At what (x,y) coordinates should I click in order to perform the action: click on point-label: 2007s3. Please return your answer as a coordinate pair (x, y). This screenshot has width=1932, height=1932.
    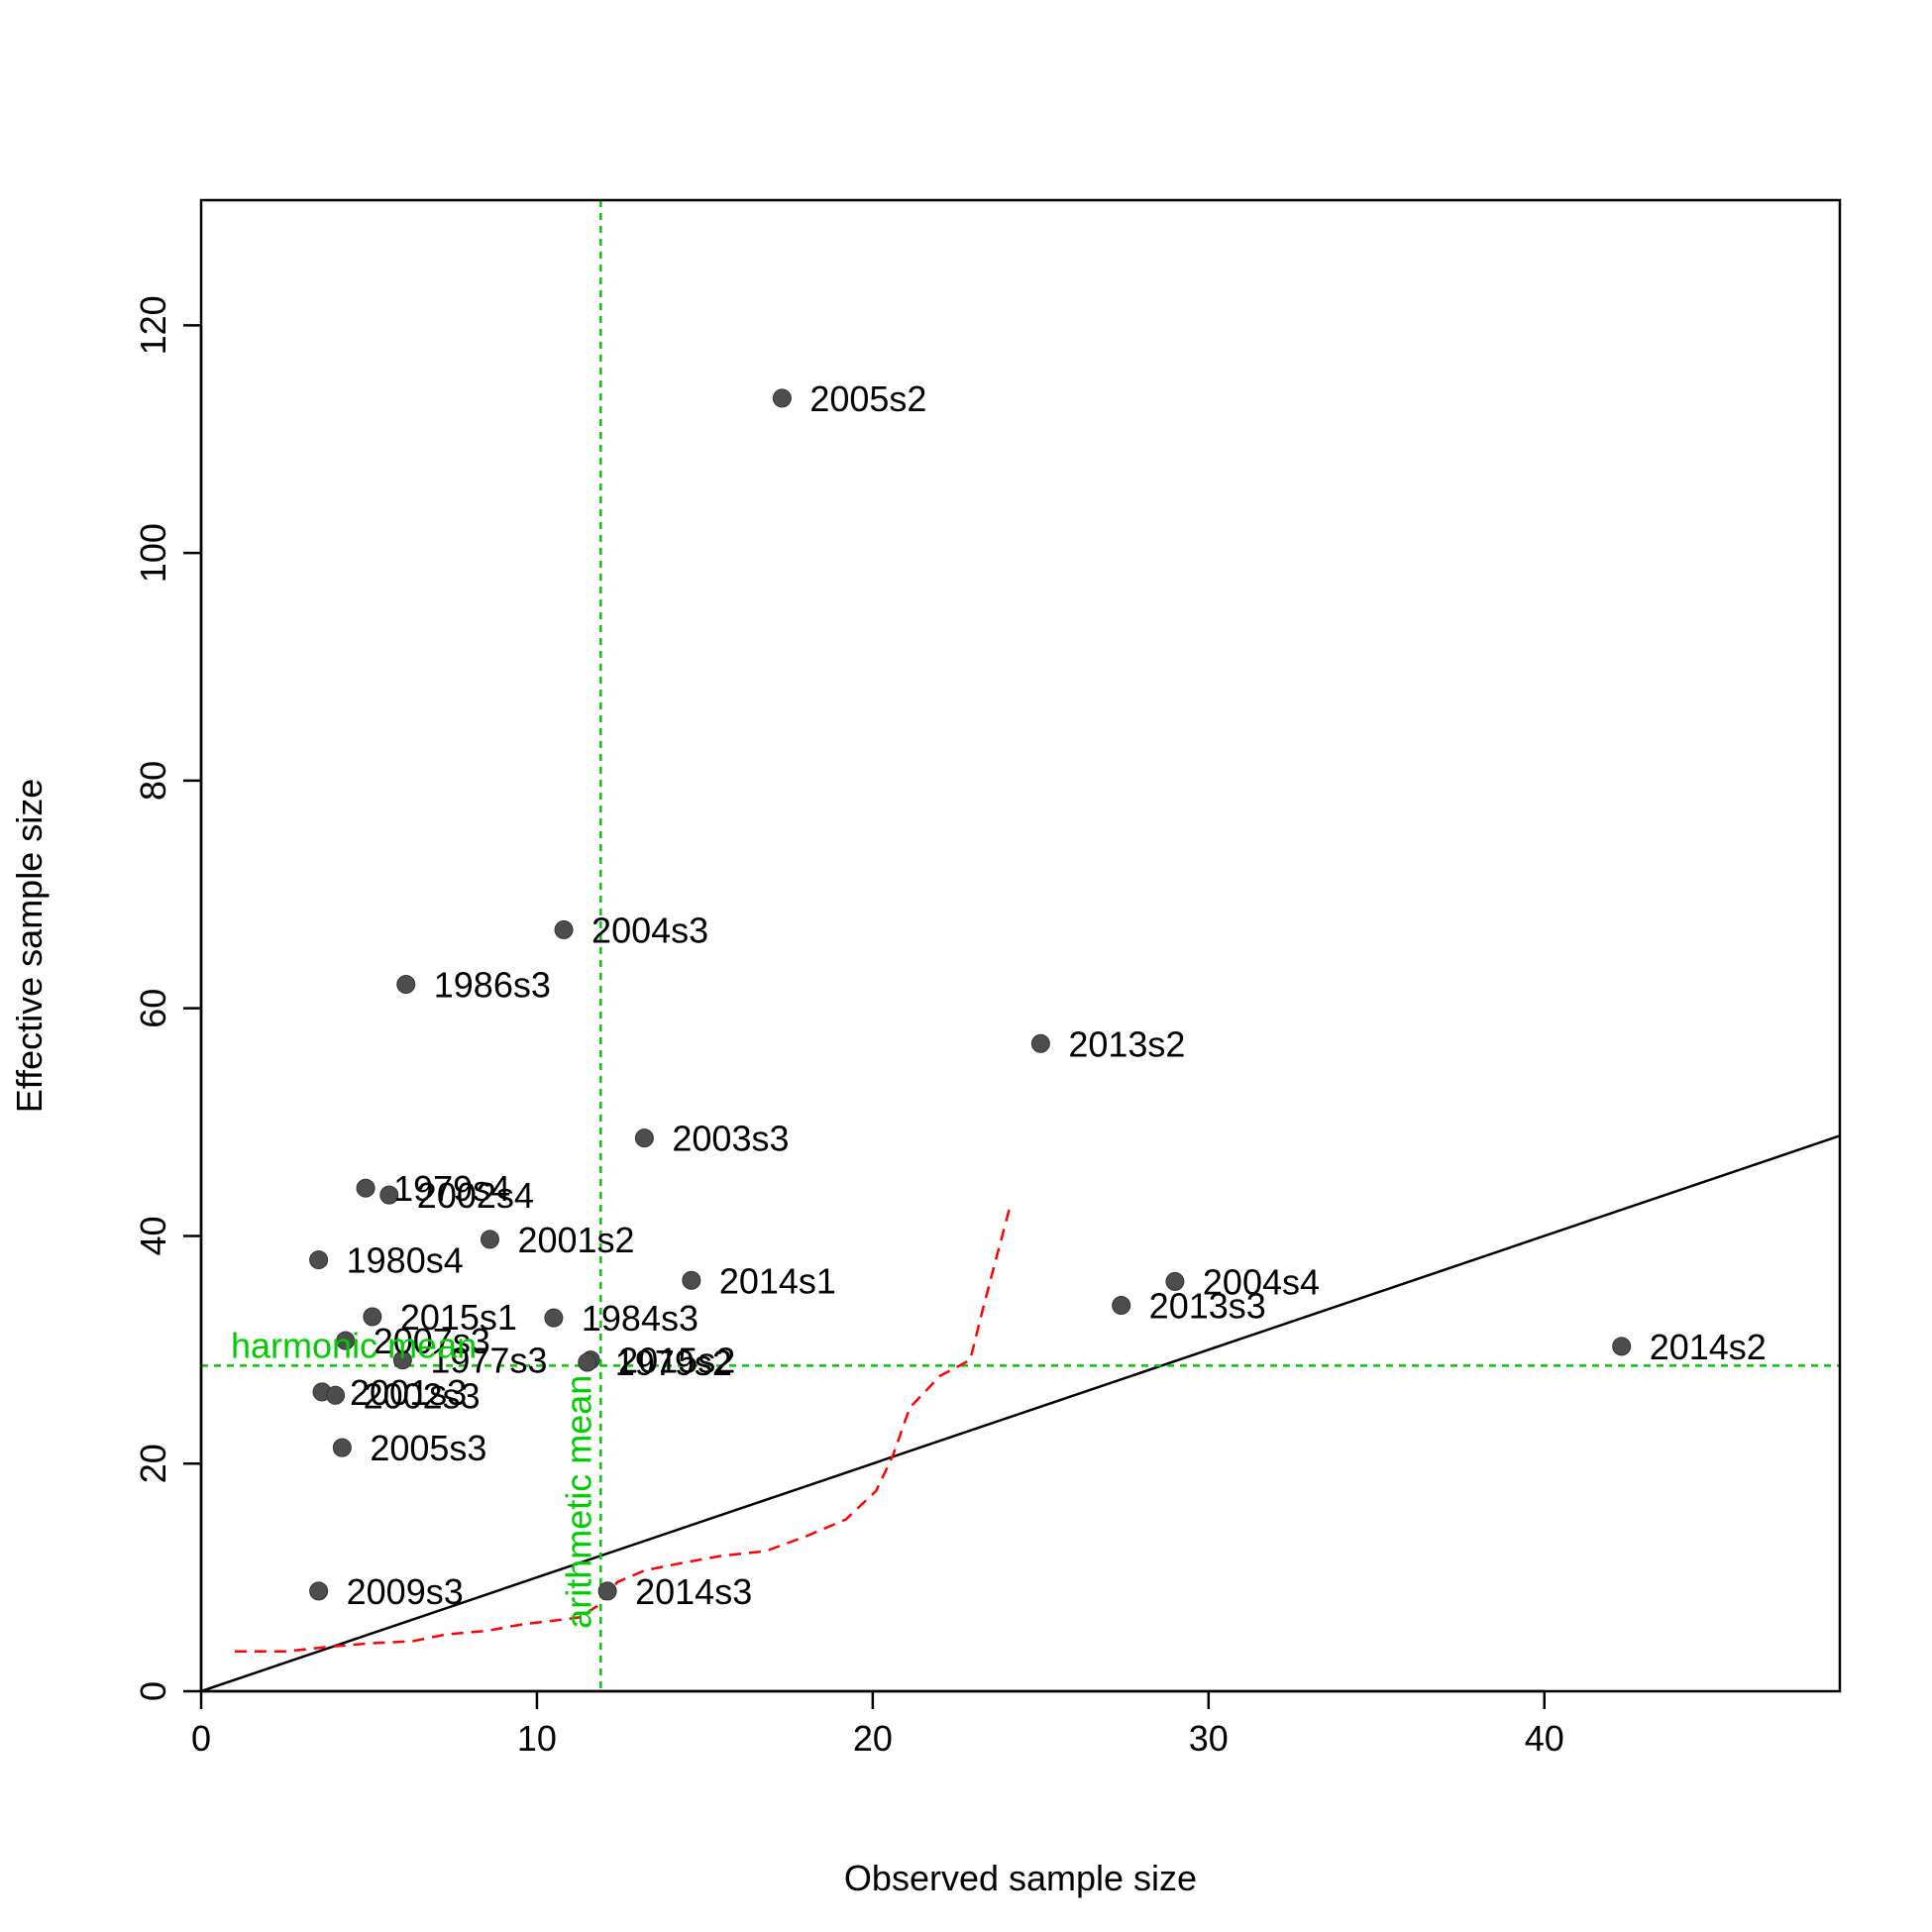
    Looking at the image, I should click on (432, 1341).